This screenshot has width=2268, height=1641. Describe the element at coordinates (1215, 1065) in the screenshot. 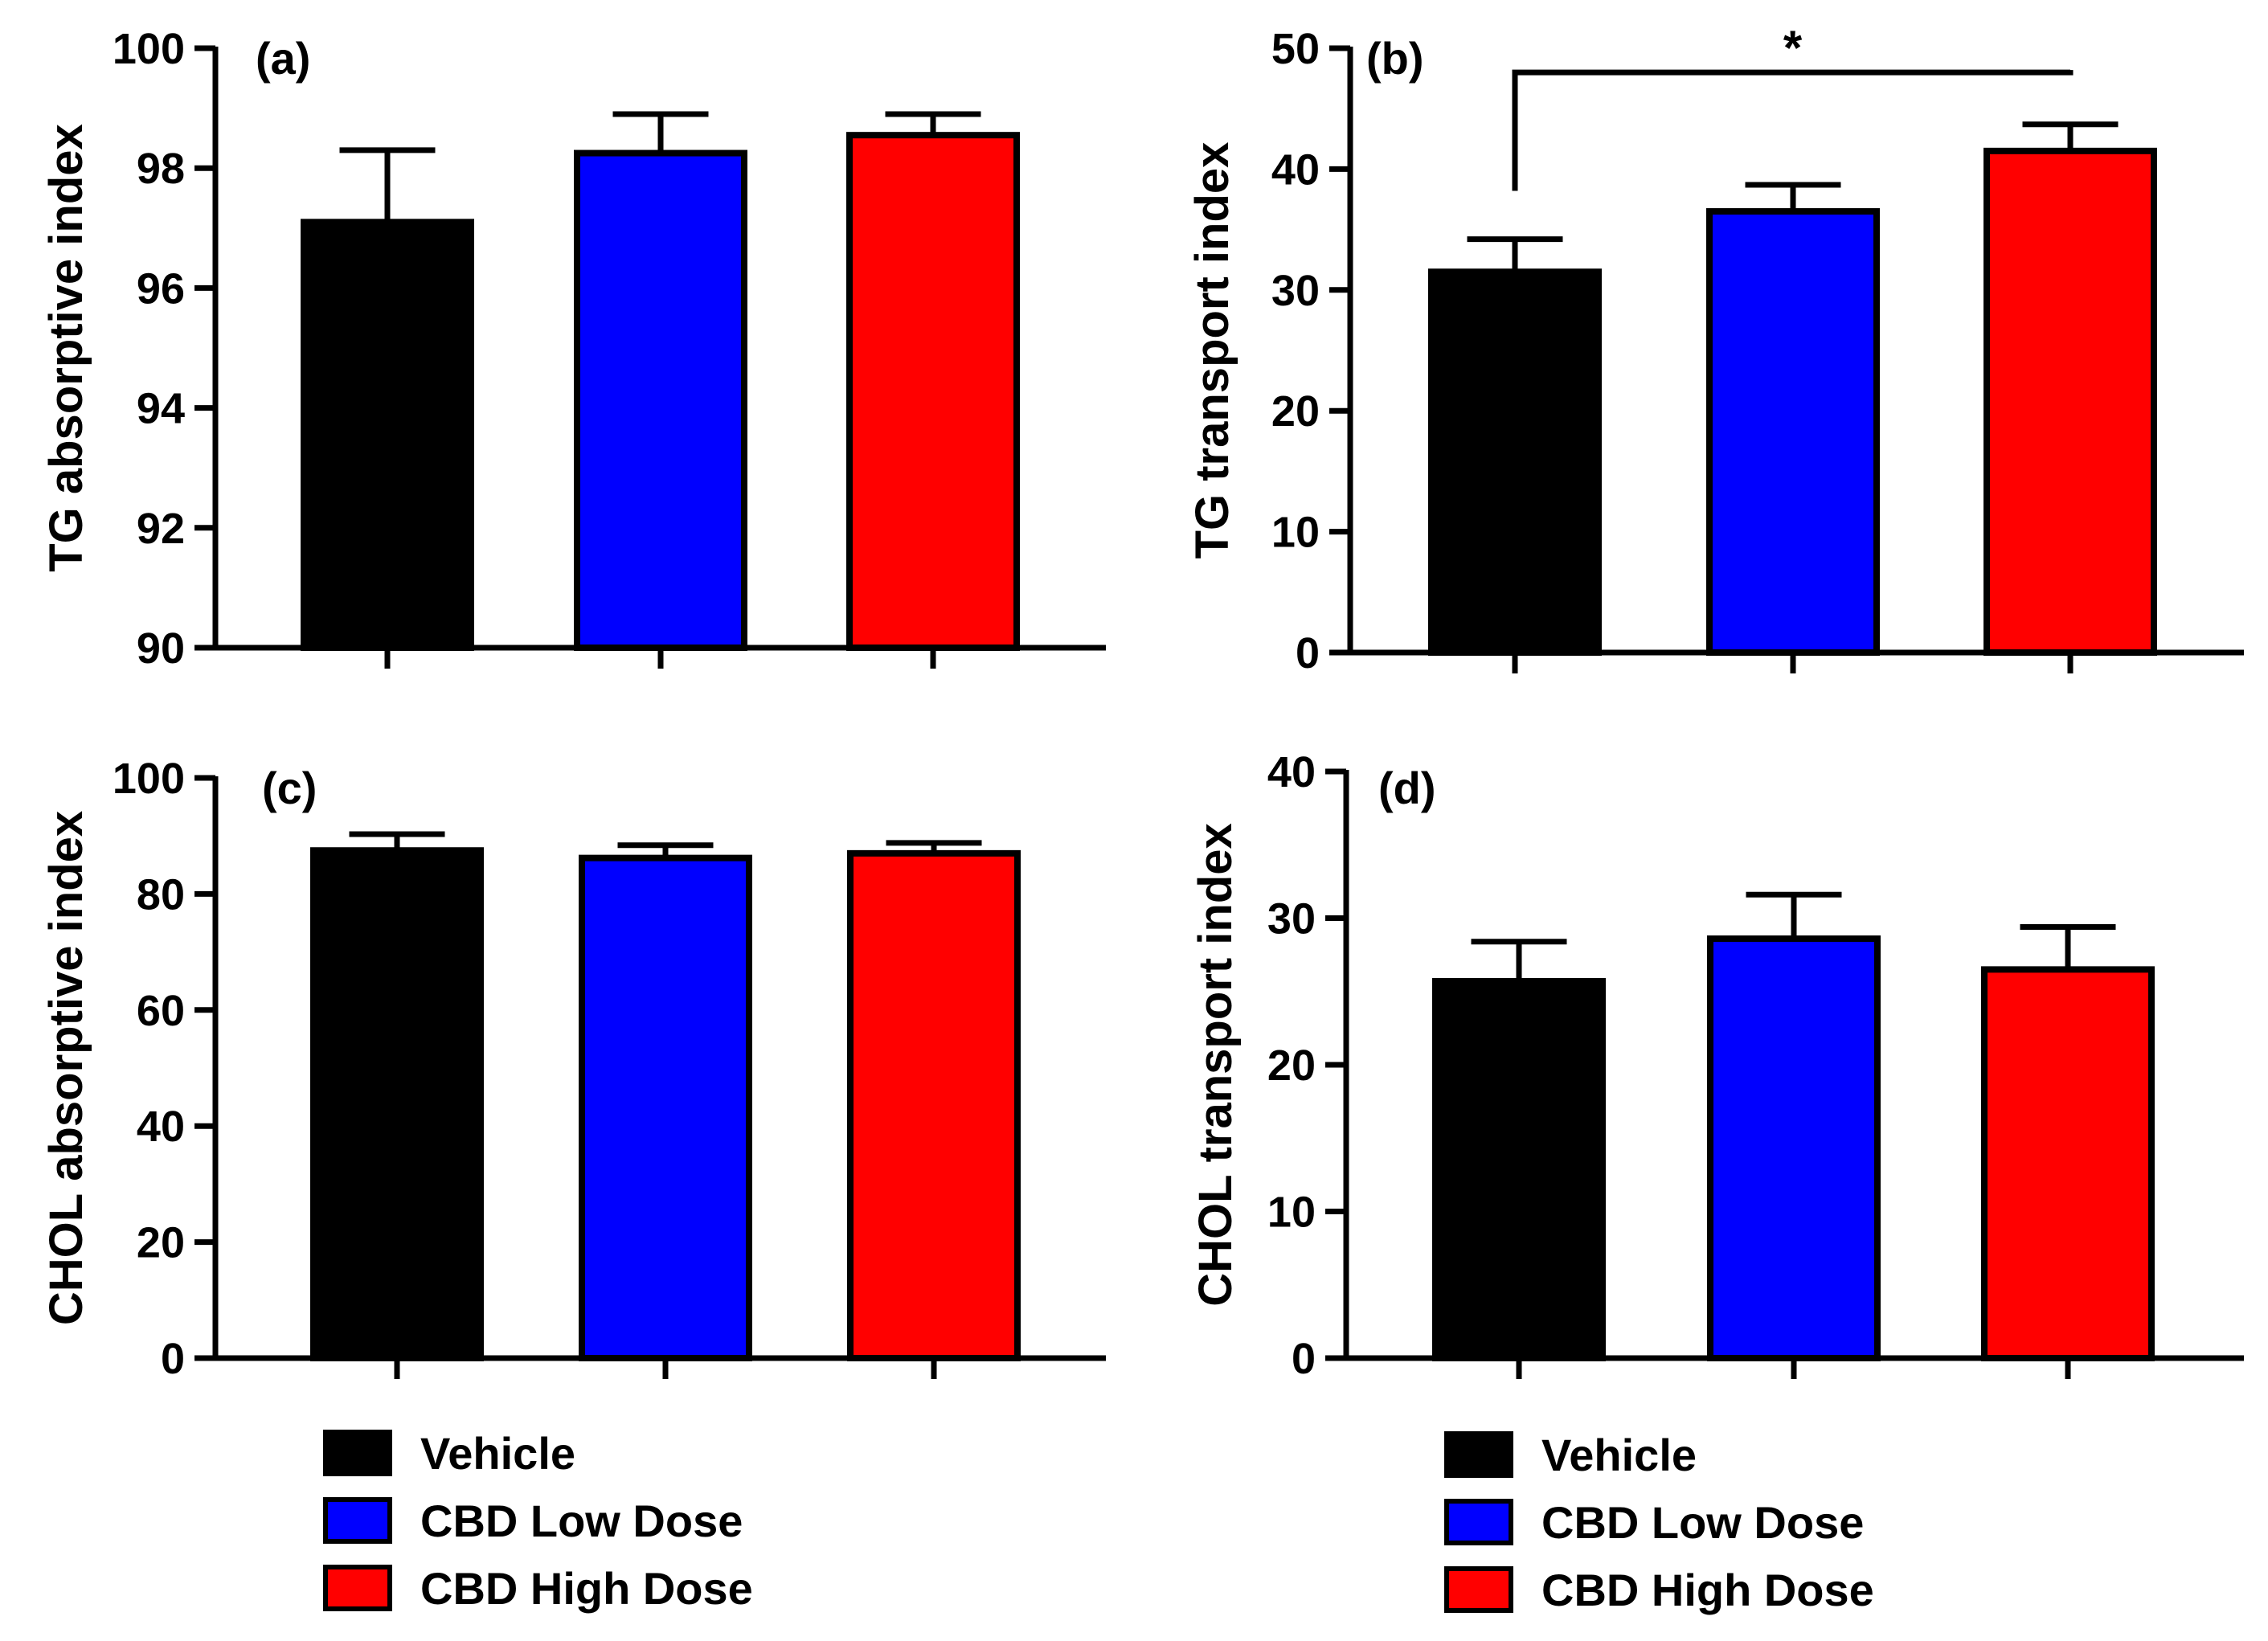

I see `y-axis-title: CHOL transport index` at that location.